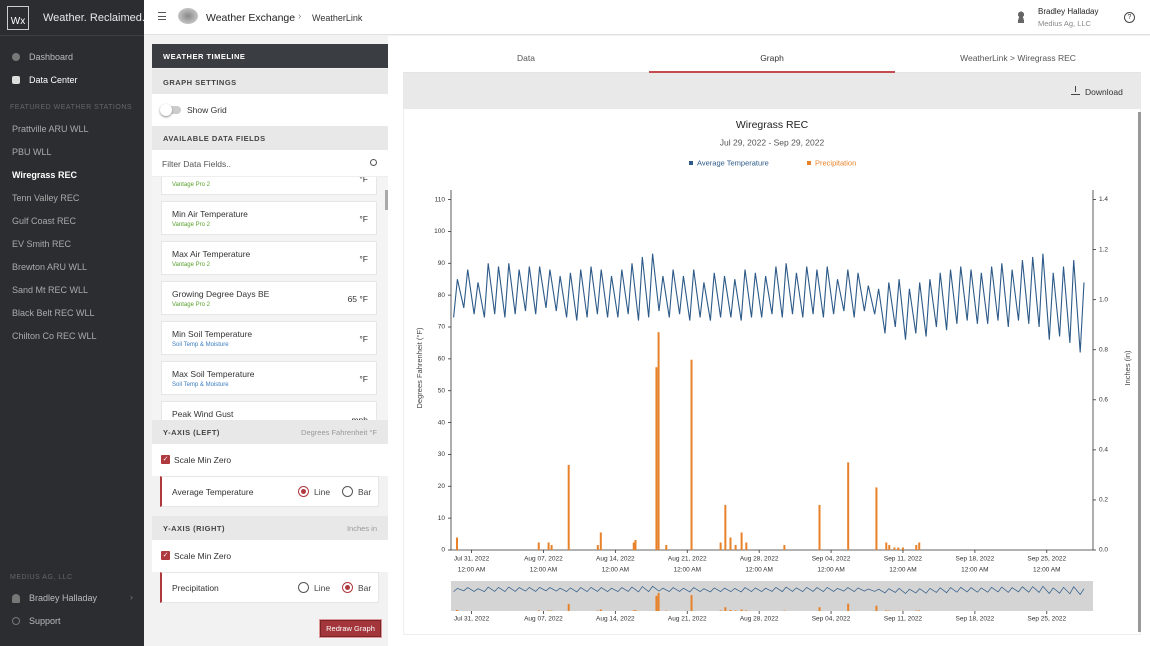  I want to click on y2-tick-label: 0.4, so click(1103, 450).